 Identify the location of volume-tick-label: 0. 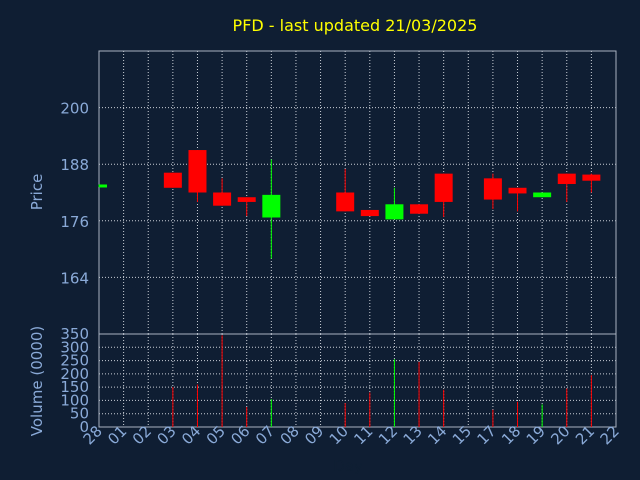
(84, 427).